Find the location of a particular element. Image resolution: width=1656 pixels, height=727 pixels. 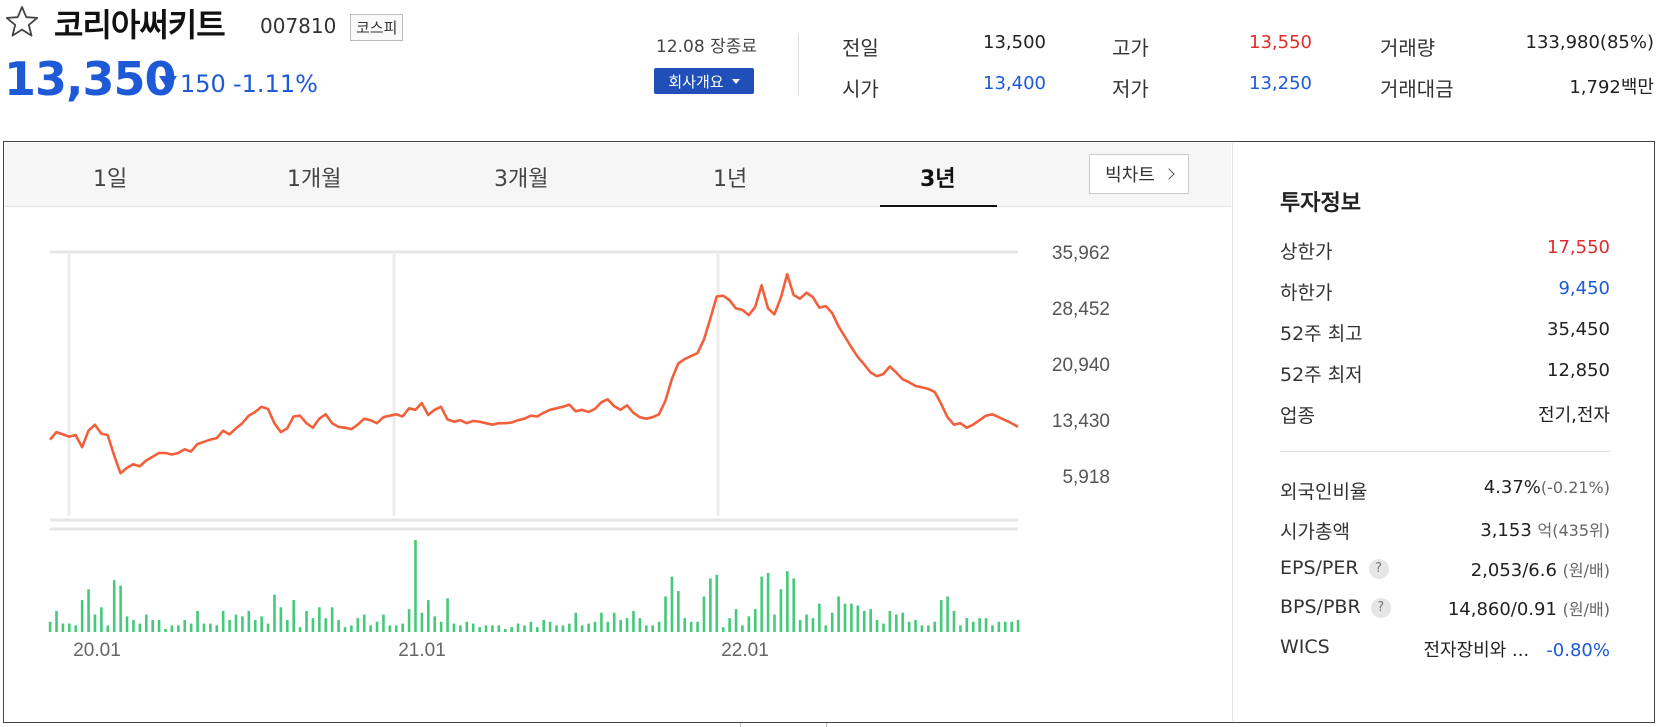

market-badge: 코스피 is located at coordinates (377, 27).